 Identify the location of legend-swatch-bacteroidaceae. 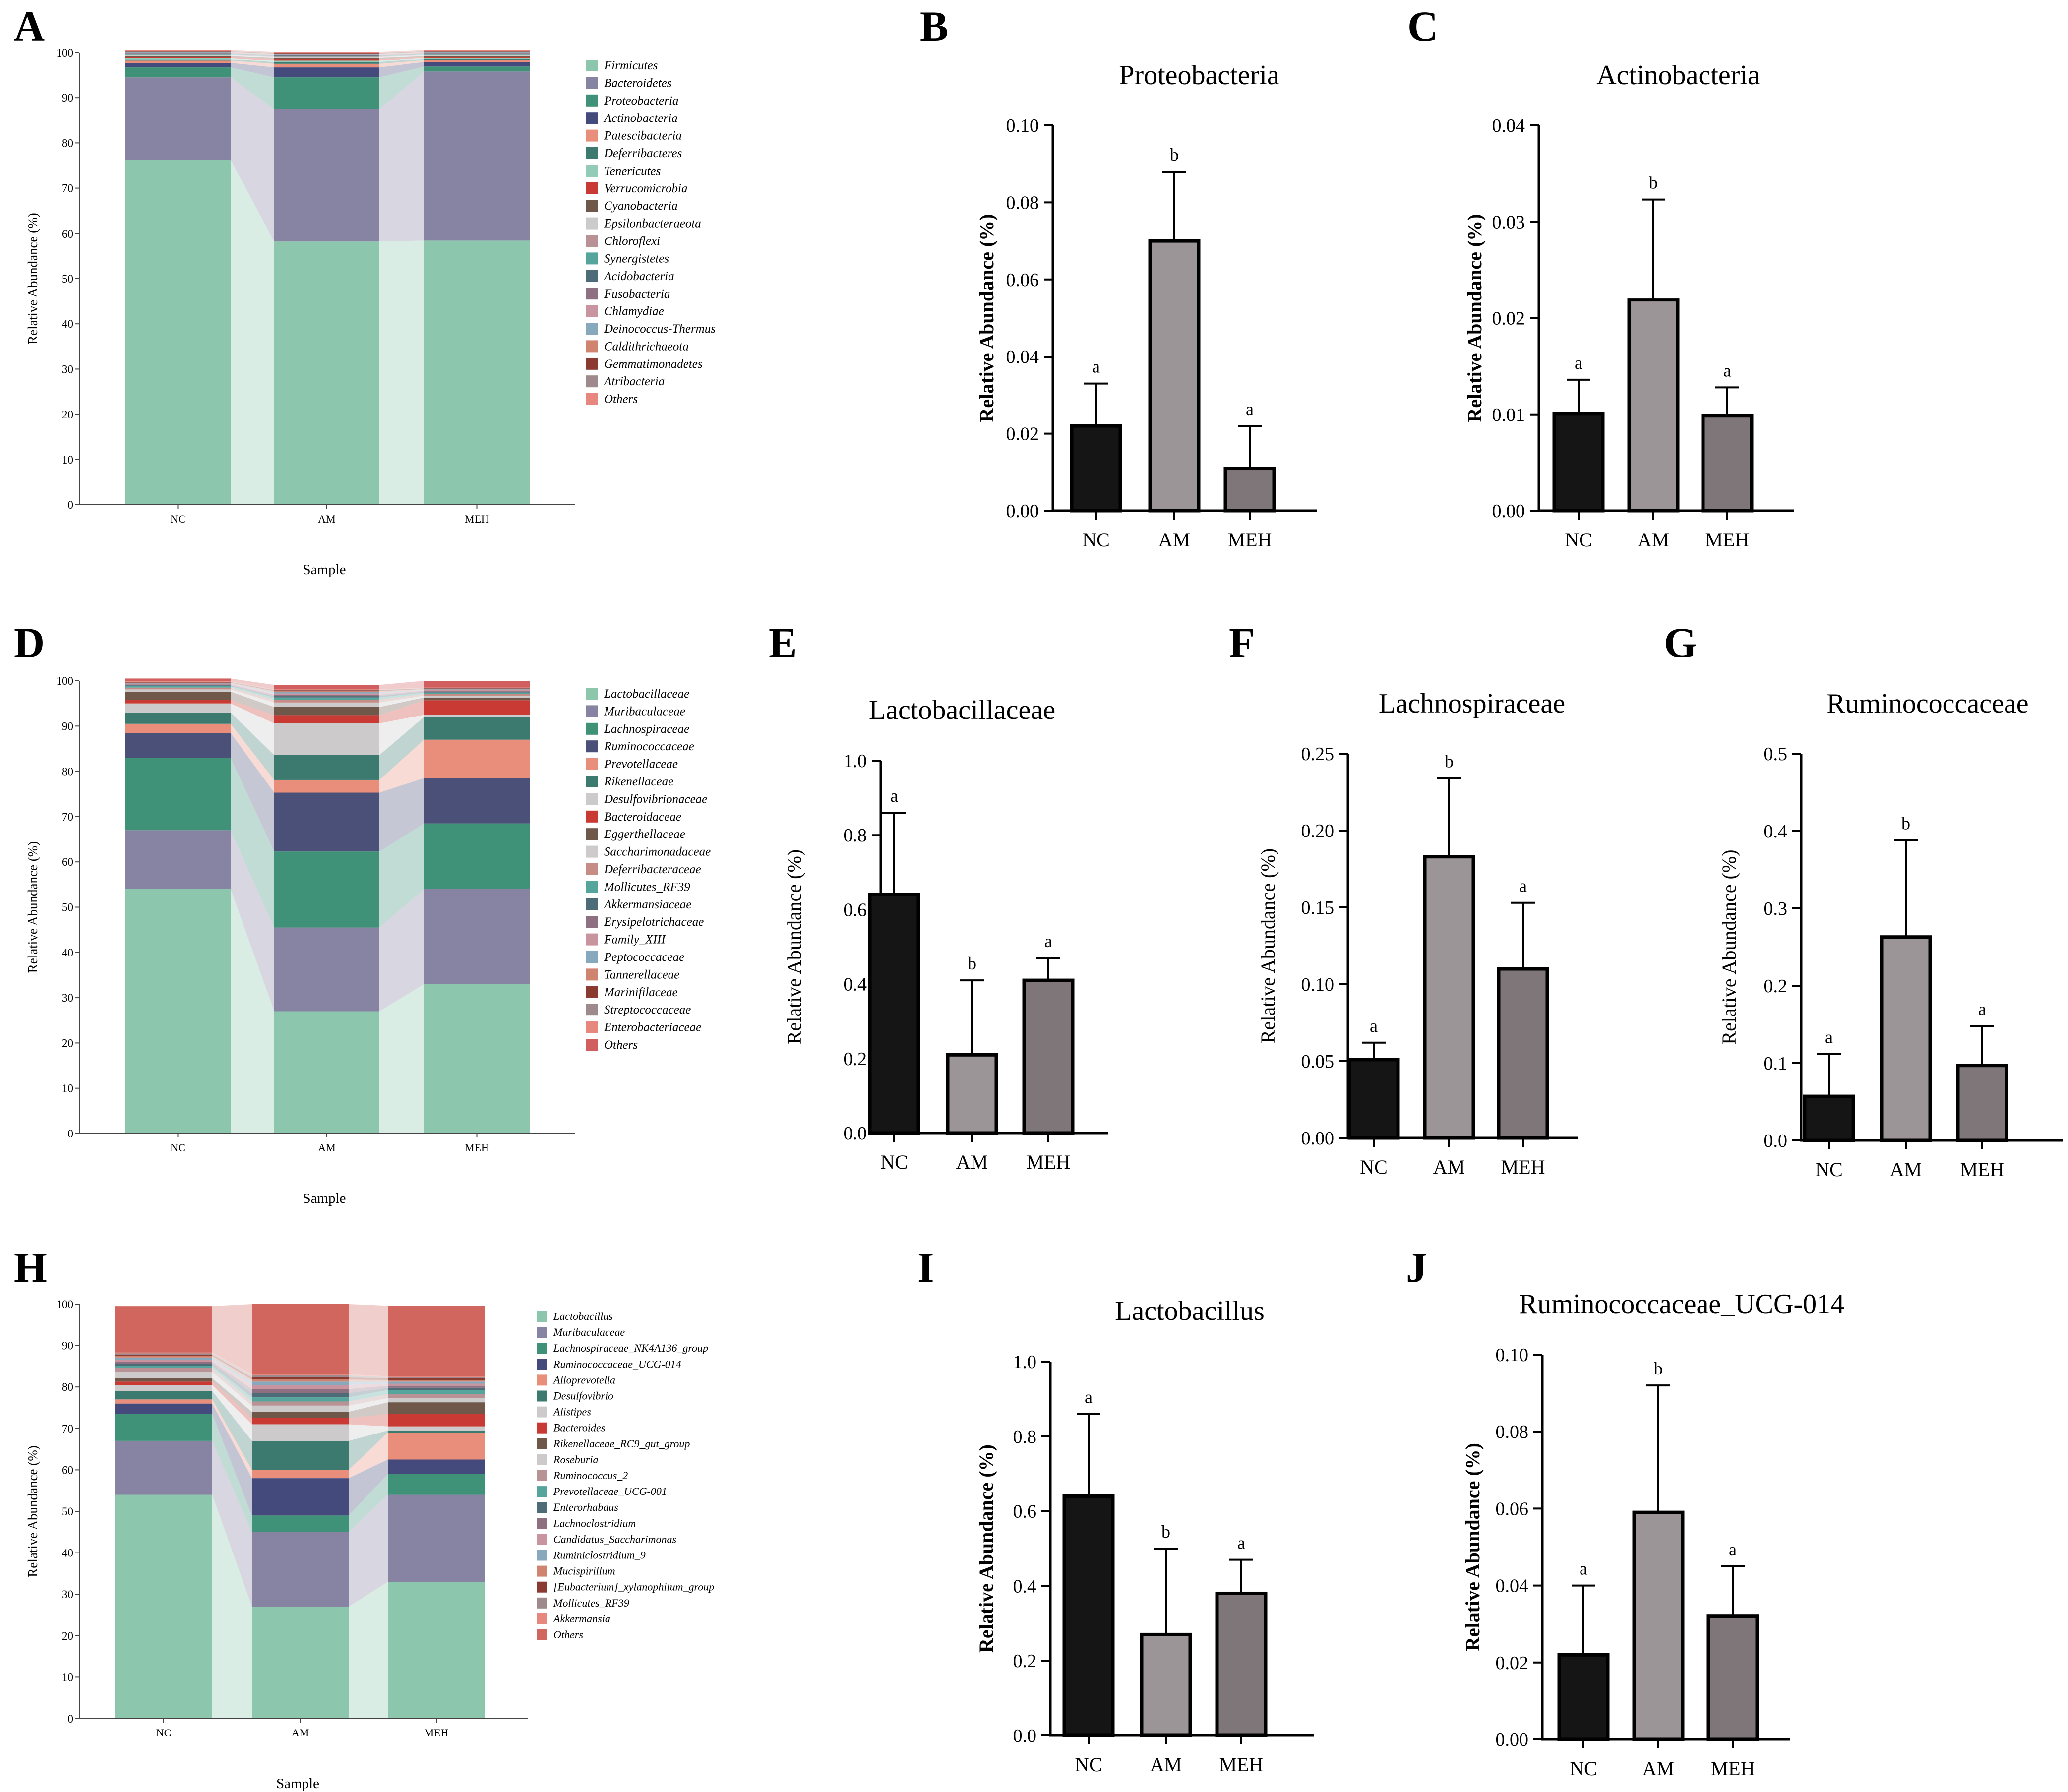
(592, 817).